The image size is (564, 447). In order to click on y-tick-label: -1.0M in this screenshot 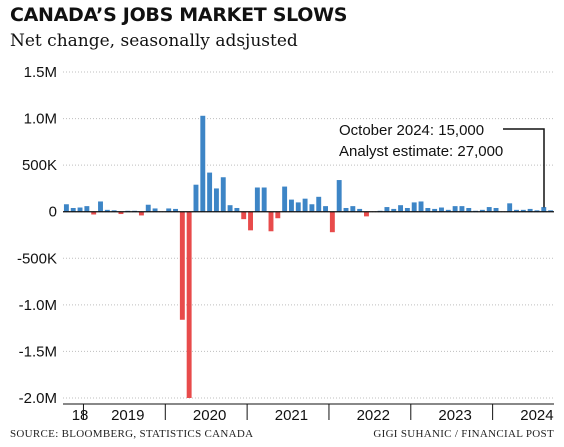, I will do `click(38, 305)`.